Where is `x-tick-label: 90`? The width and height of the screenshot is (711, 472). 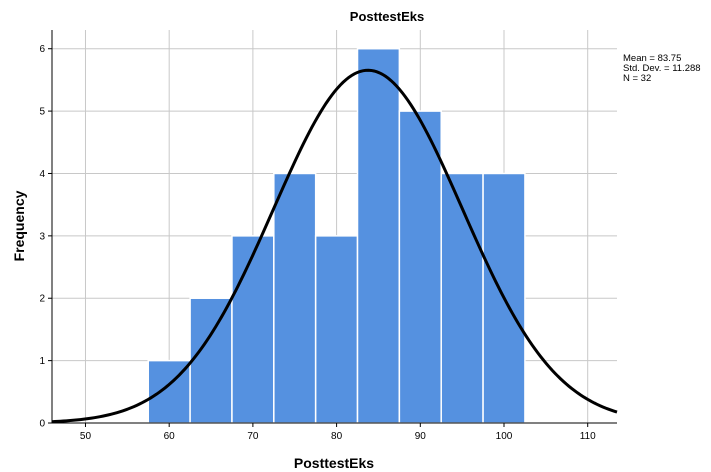 x-tick-label: 90 is located at coordinates (421, 436).